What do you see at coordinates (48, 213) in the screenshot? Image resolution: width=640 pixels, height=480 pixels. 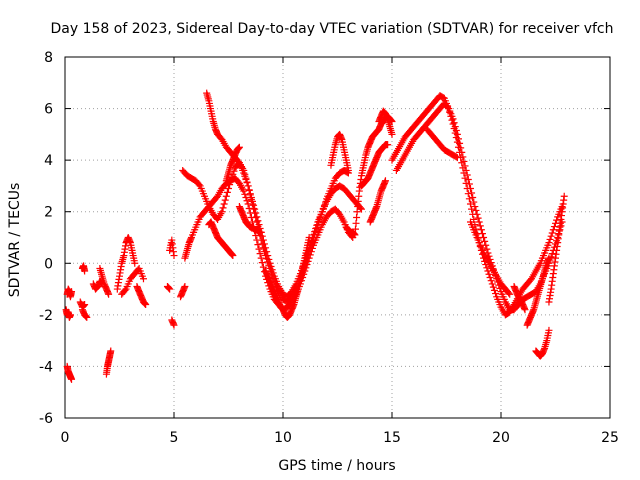 I see `y-tick-label: 2` at bounding box center [48, 213].